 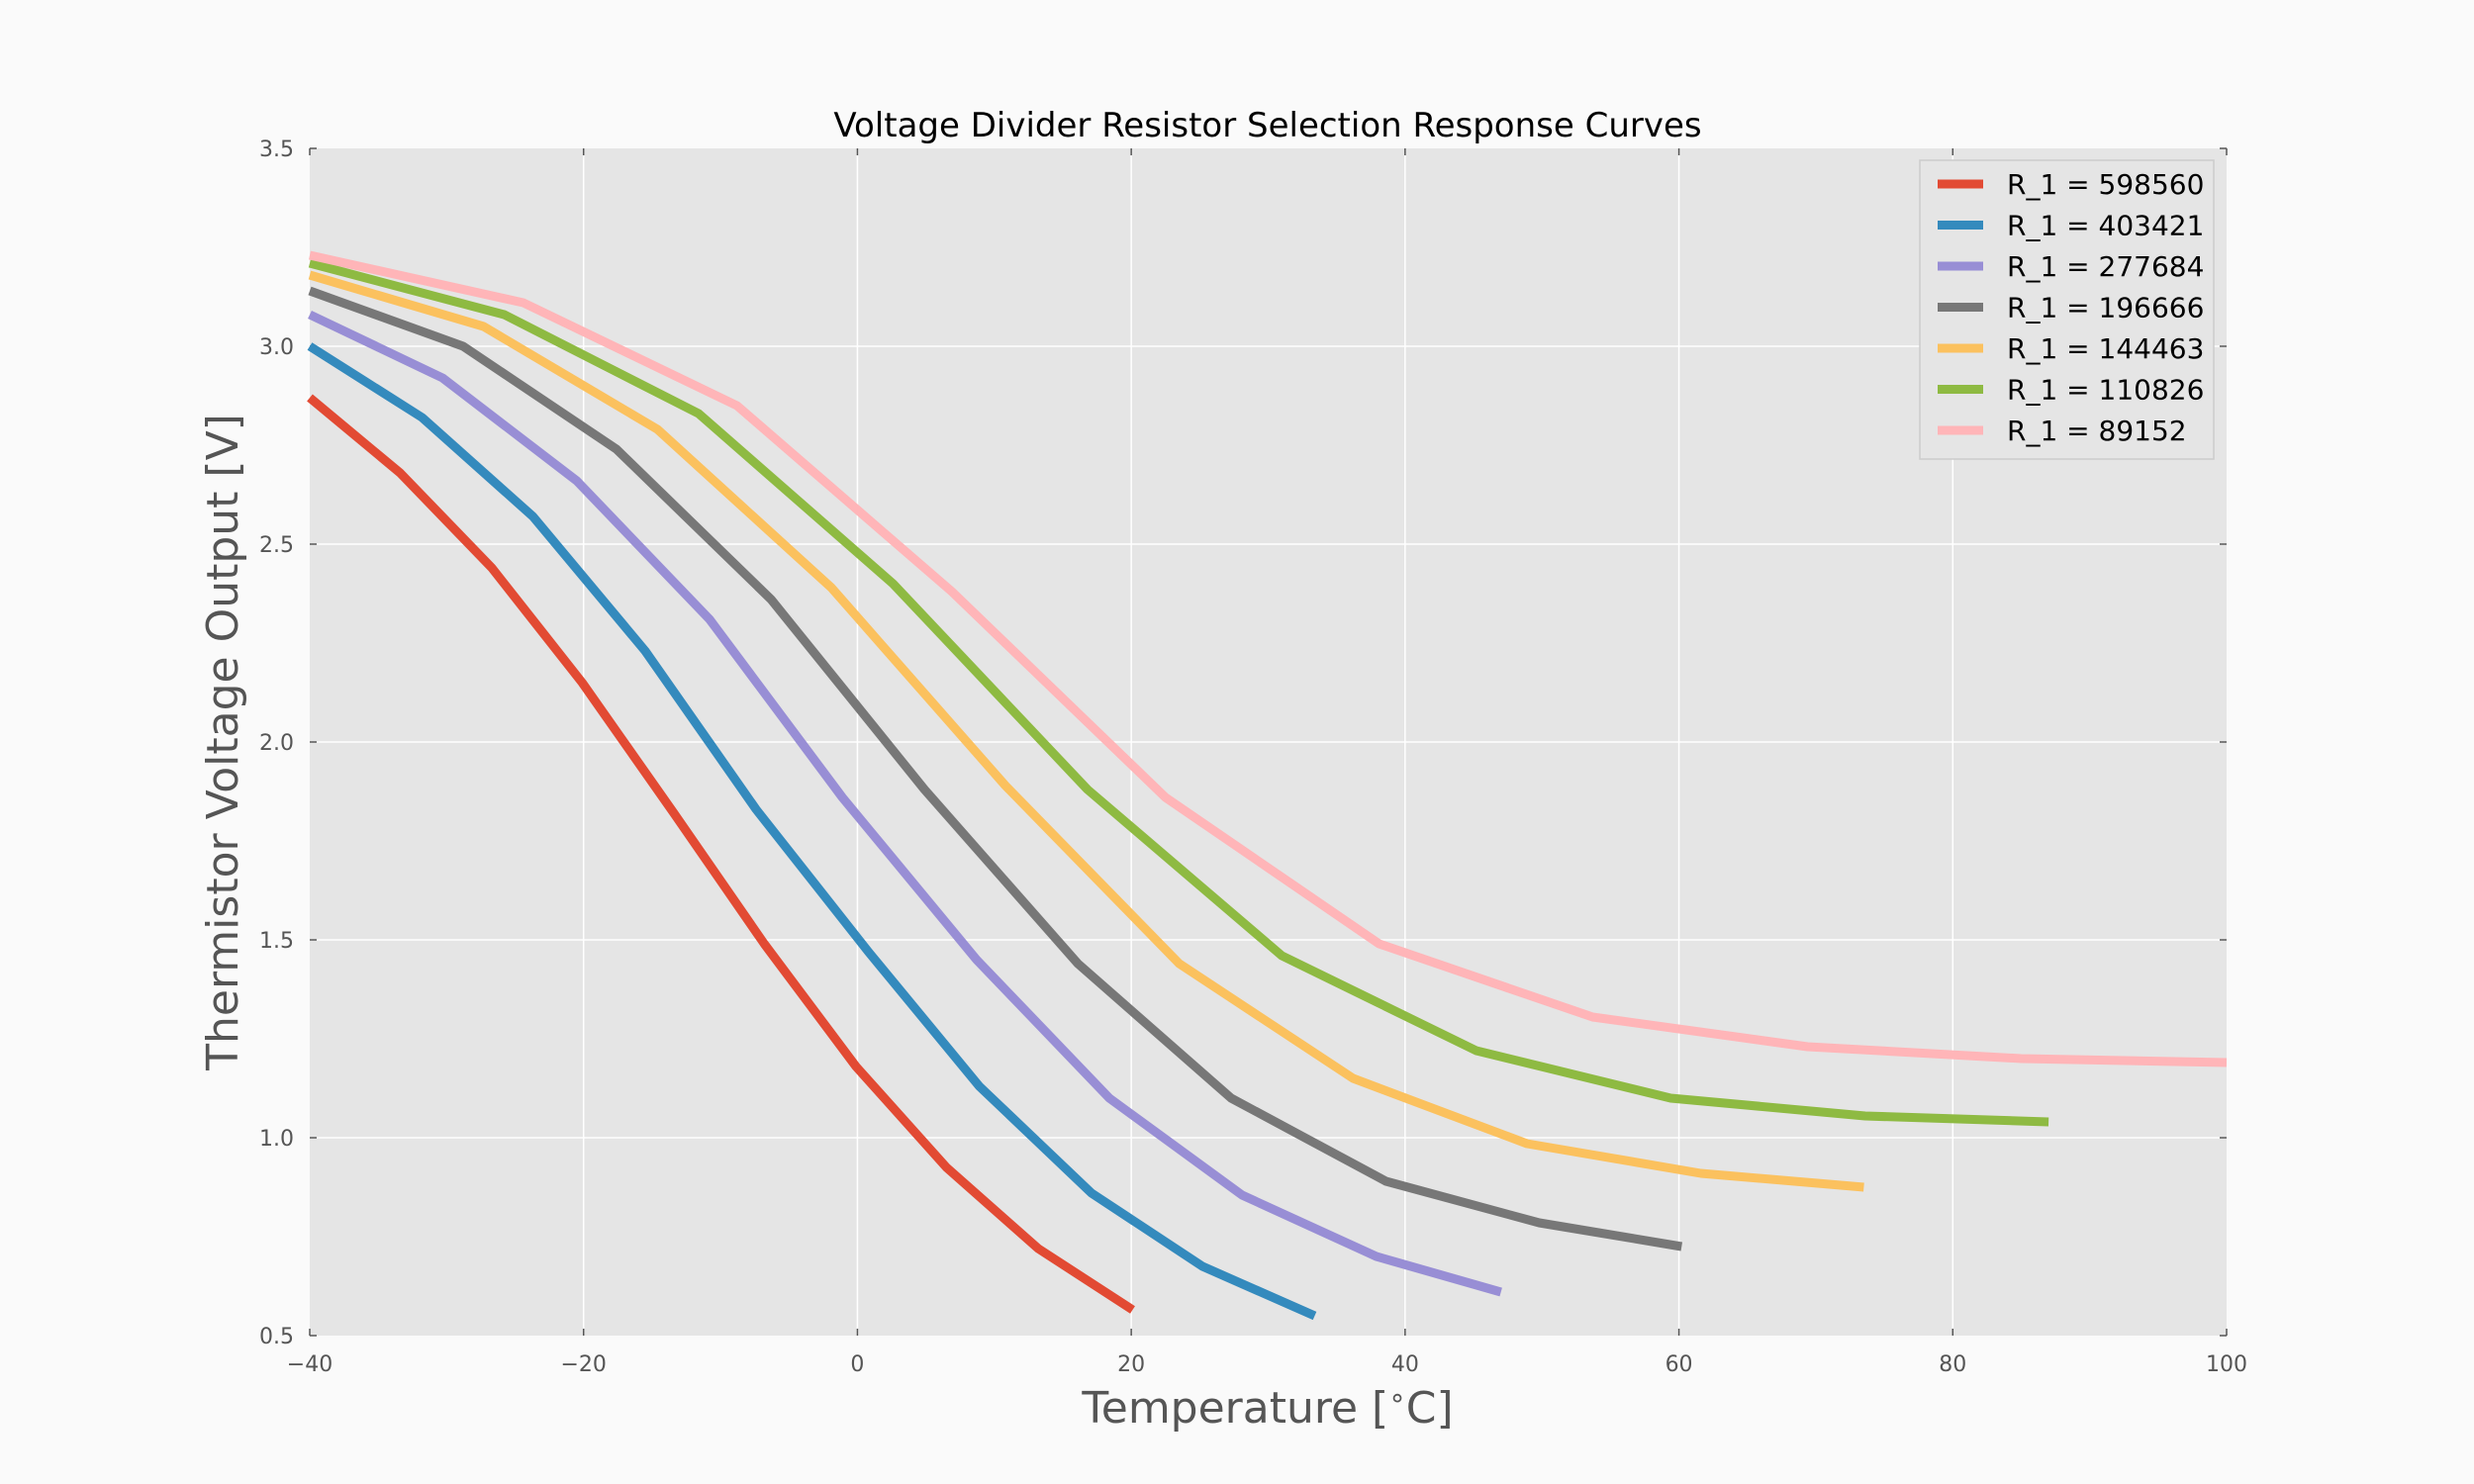 I want to click on x-tick-label: −40, so click(x=310, y=1364).